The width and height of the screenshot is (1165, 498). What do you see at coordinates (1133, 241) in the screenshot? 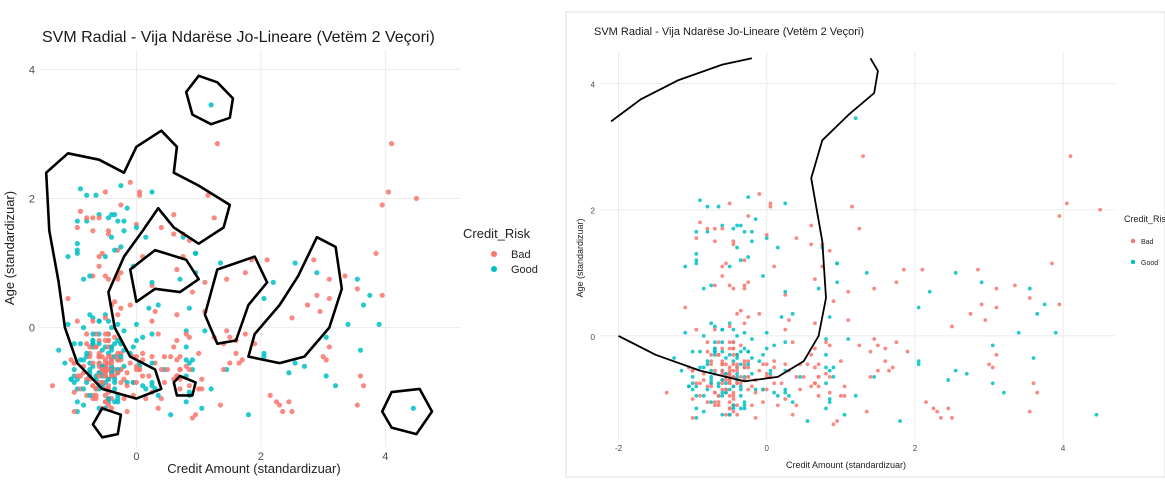
I see `right-legend-key-bad` at bounding box center [1133, 241].